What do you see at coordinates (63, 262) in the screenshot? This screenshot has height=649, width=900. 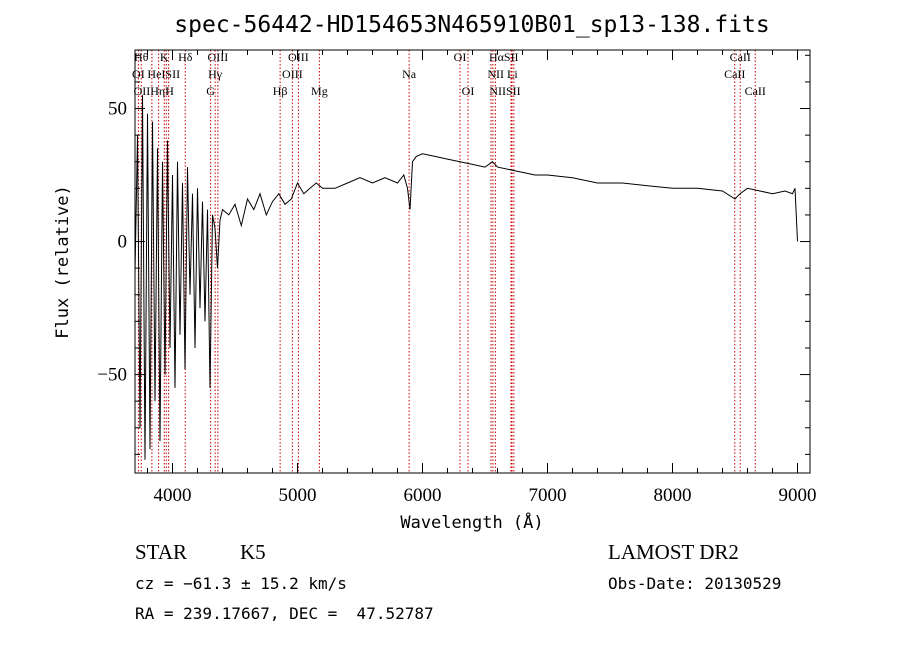 I see `y-axis-label: Flux (relative)` at bounding box center [63, 262].